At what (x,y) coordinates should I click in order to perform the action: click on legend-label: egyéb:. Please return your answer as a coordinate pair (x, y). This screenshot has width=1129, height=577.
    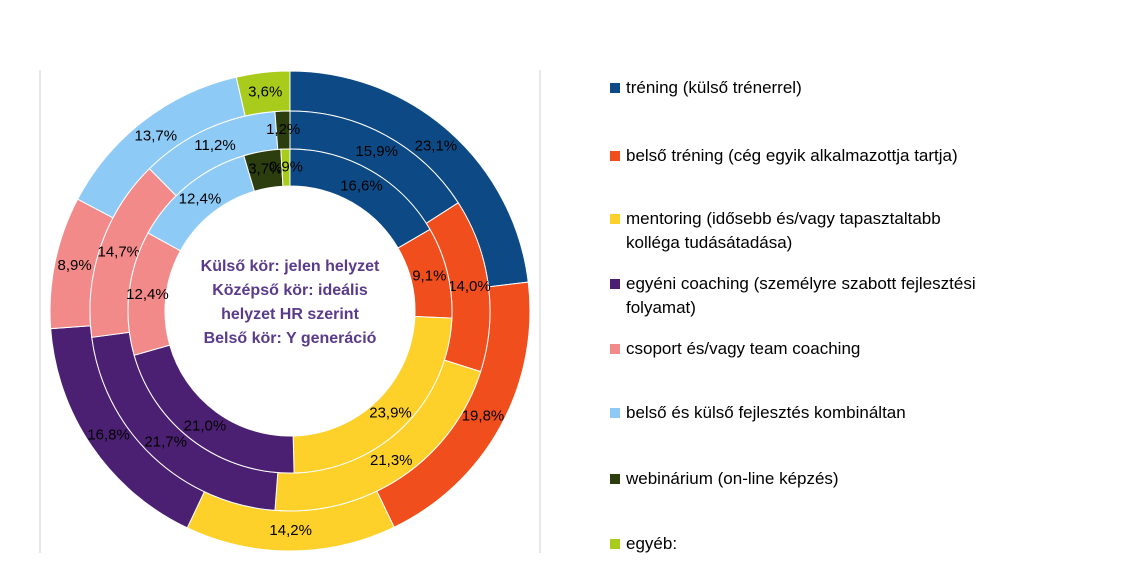
    Looking at the image, I should click on (652, 543).